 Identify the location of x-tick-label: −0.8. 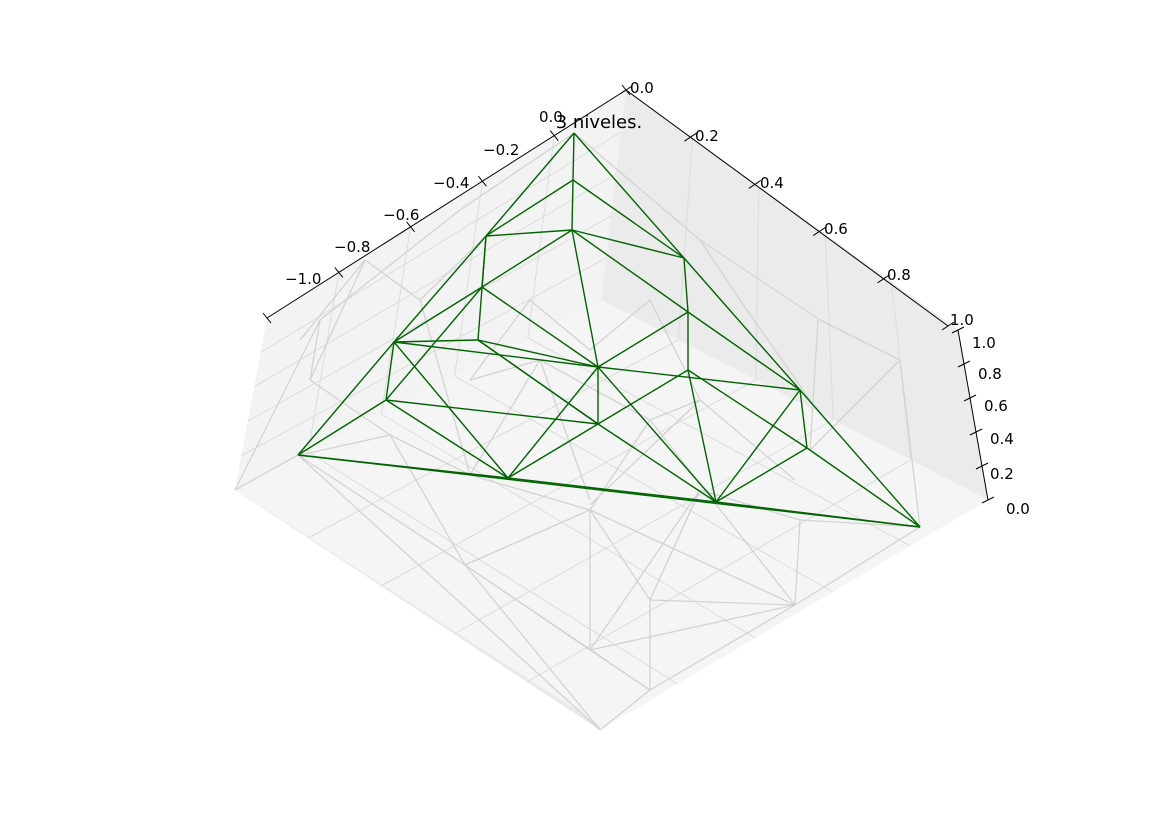
(352, 247).